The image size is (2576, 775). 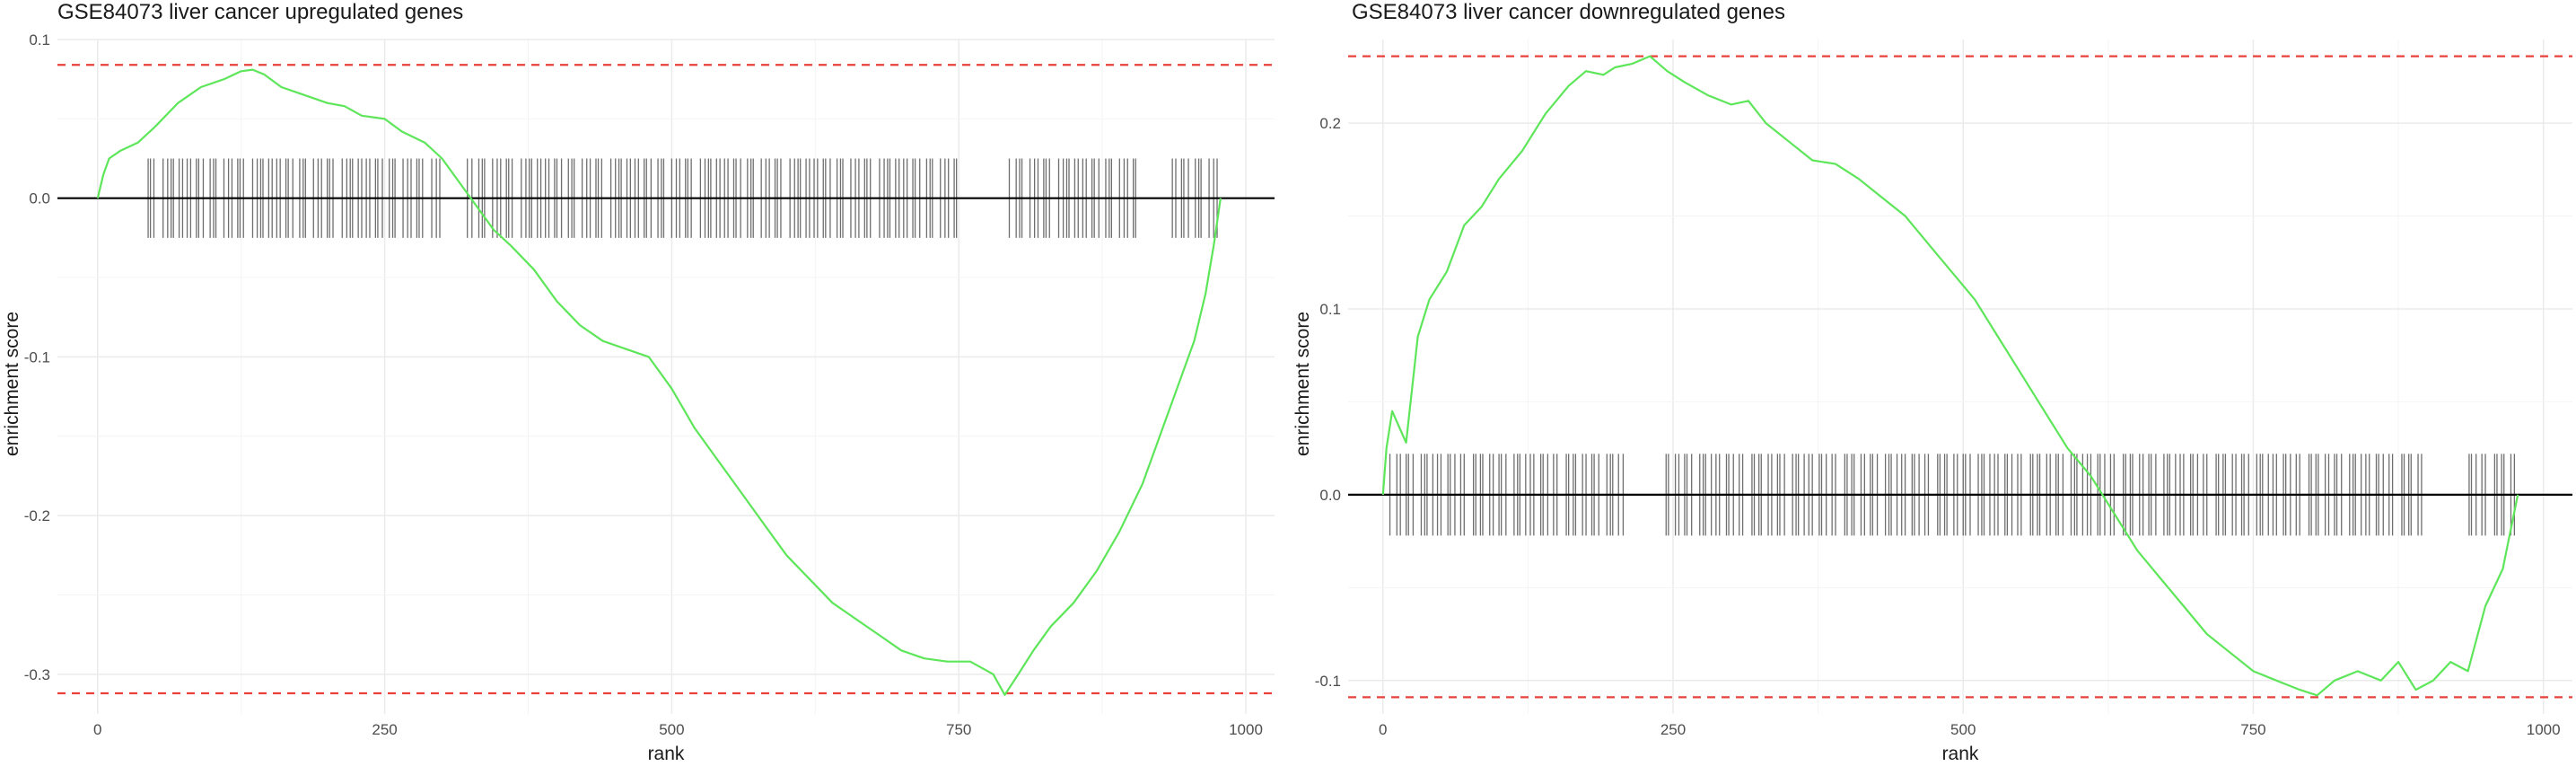 What do you see at coordinates (37, 515) in the screenshot?
I see `y-tick-label: -0.2` at bounding box center [37, 515].